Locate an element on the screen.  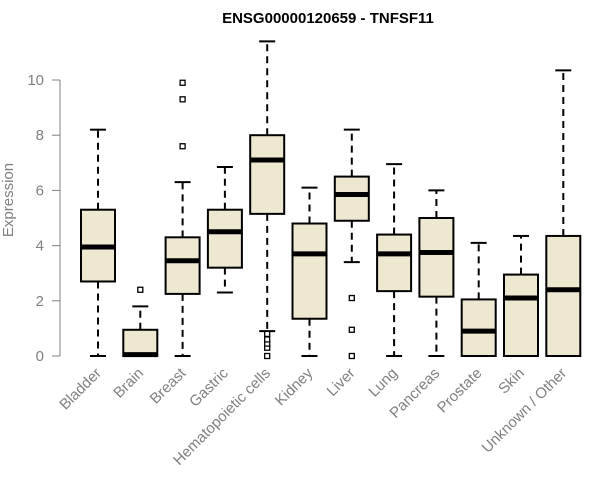
box-pancreas is located at coordinates (436, 273).